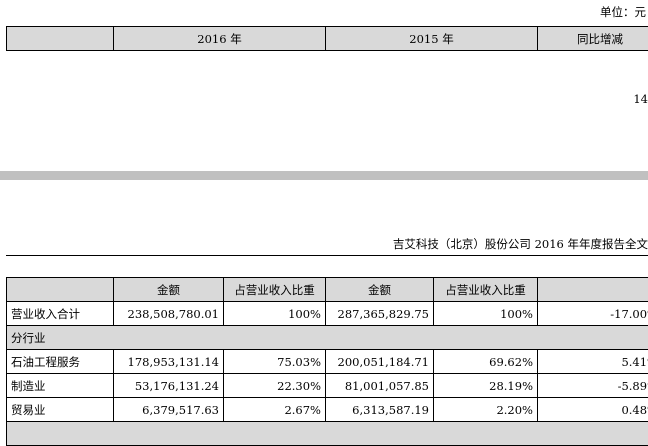 The image size is (648, 446). Describe the element at coordinates (169, 290) in the screenshot. I see `header-cell-amount-2016: 金额` at that location.